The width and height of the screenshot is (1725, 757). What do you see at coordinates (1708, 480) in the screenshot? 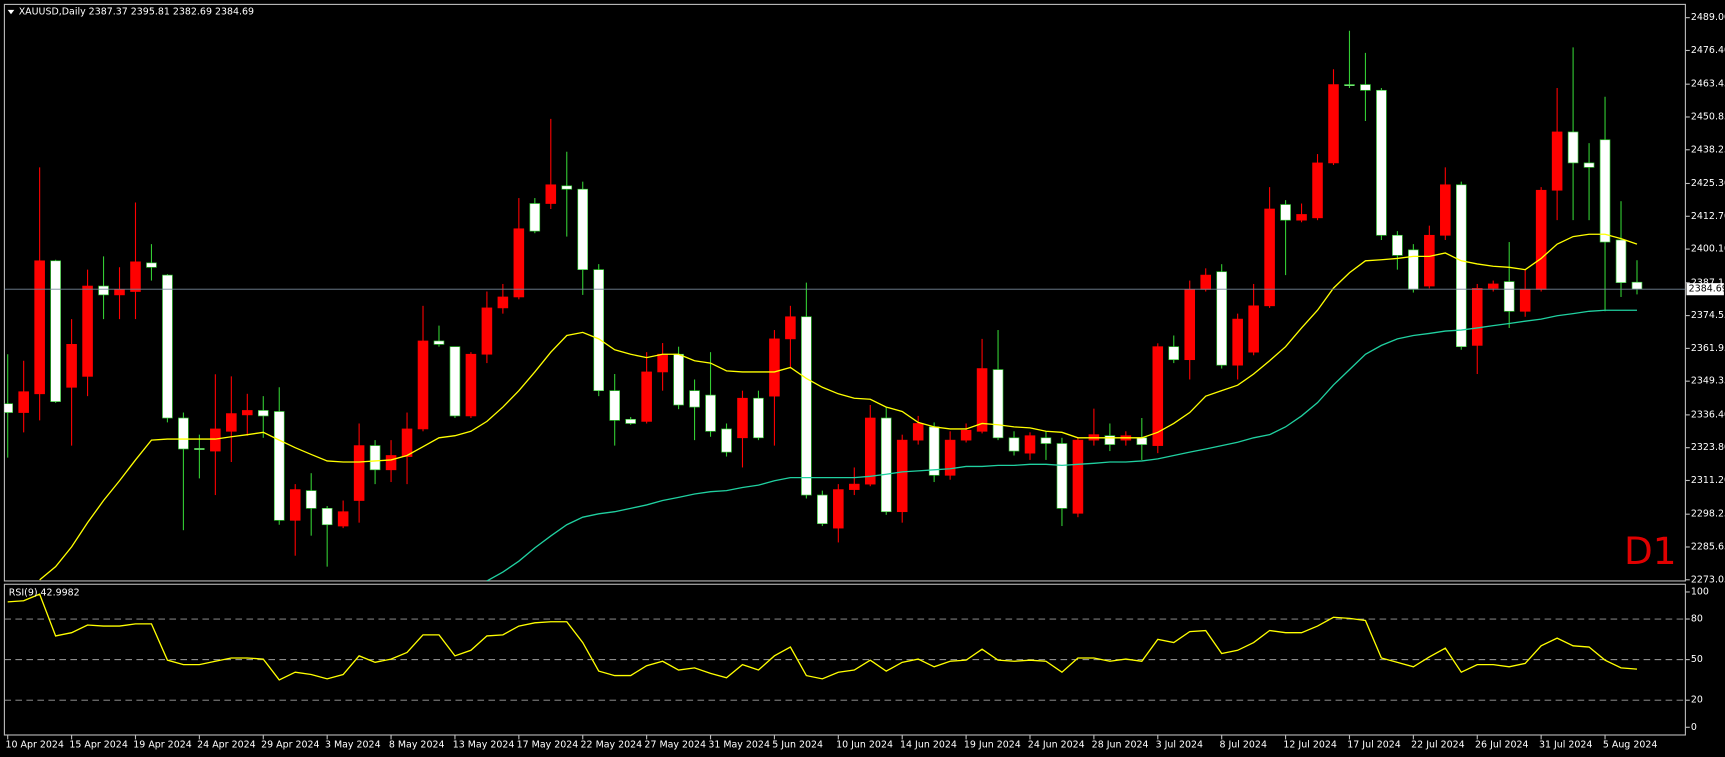
I see `y-tick-label: 2311.20` at bounding box center [1708, 480].